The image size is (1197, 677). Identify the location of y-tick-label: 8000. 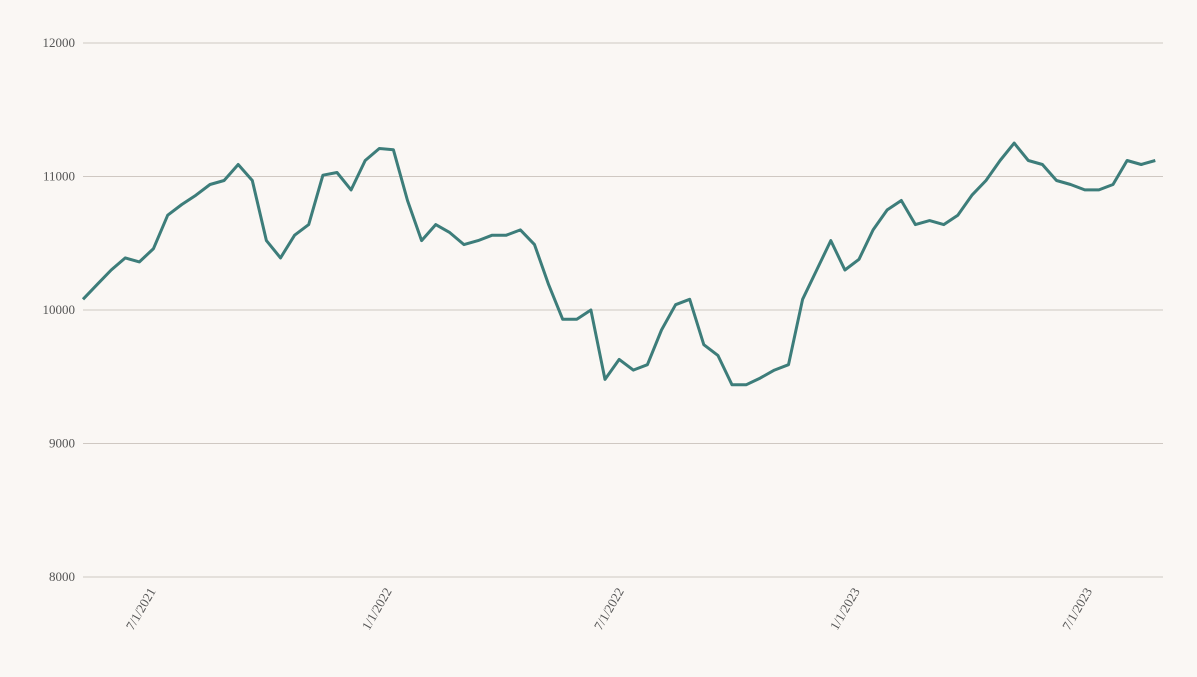
(62, 576).